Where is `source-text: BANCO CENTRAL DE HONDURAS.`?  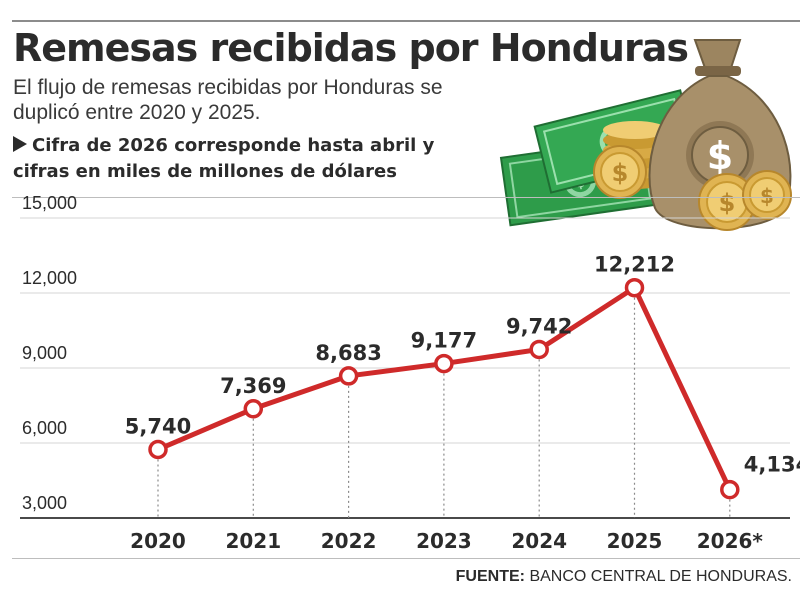
source-text: BANCO CENTRAL DE HONDURAS. is located at coordinates (660, 576).